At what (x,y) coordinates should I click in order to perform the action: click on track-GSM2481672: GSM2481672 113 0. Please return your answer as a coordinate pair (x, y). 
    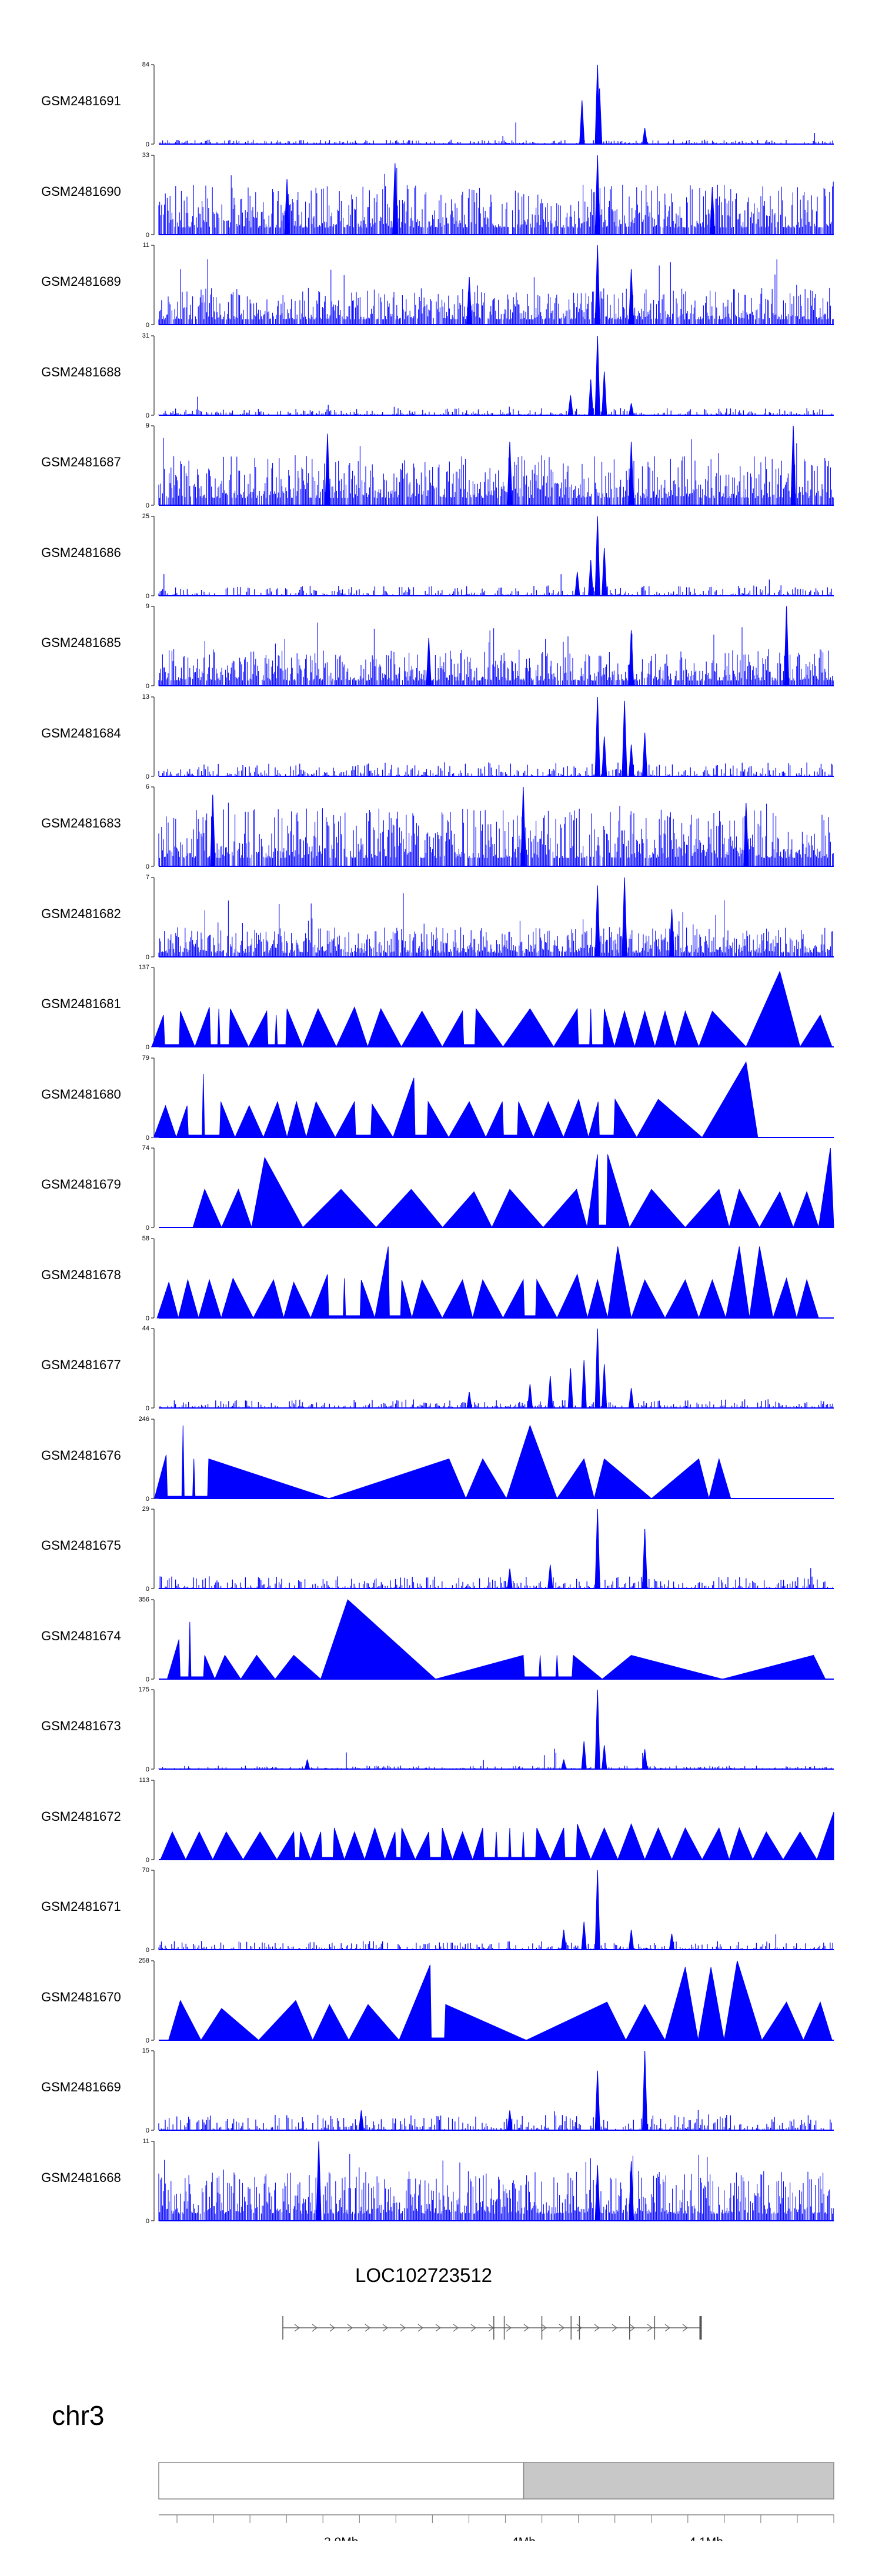
    Looking at the image, I should click on (441, 1822).